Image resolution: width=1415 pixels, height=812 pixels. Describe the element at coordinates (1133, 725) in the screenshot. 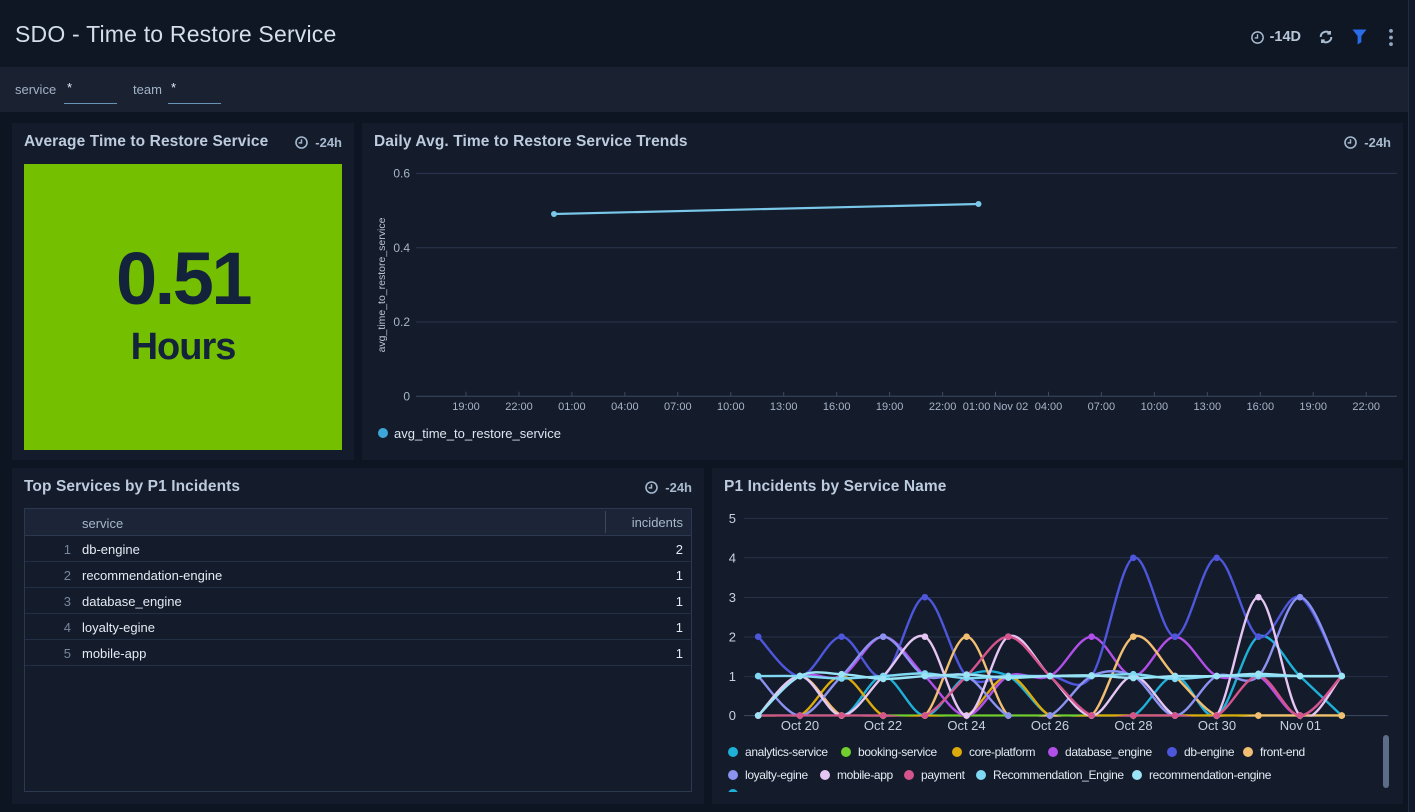

I see `svg-text: Oct 28` at that location.